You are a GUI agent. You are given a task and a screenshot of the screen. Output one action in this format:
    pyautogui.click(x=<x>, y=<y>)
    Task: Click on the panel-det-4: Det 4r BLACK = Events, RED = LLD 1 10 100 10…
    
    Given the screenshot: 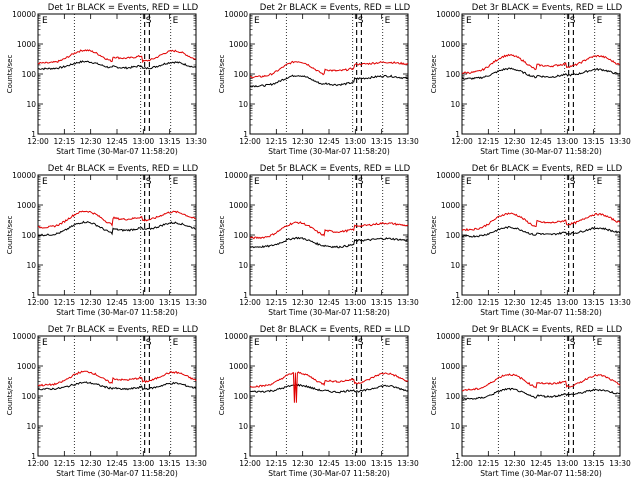 What is the action you would take?
    pyautogui.click(x=106, y=240)
    